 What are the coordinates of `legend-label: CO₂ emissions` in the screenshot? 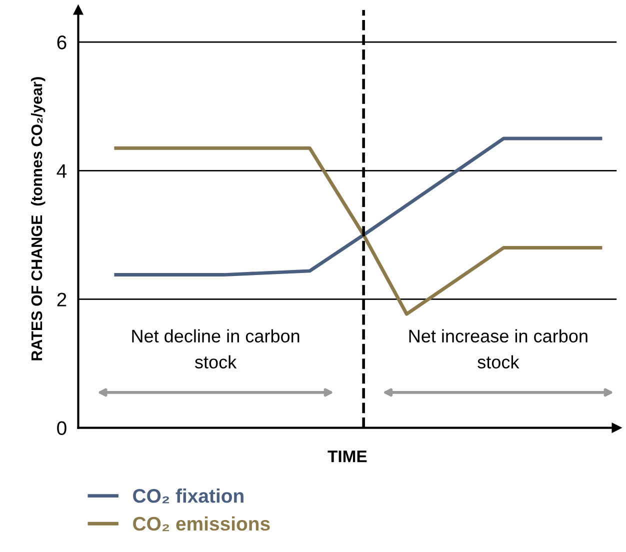 It's located at (201, 524).